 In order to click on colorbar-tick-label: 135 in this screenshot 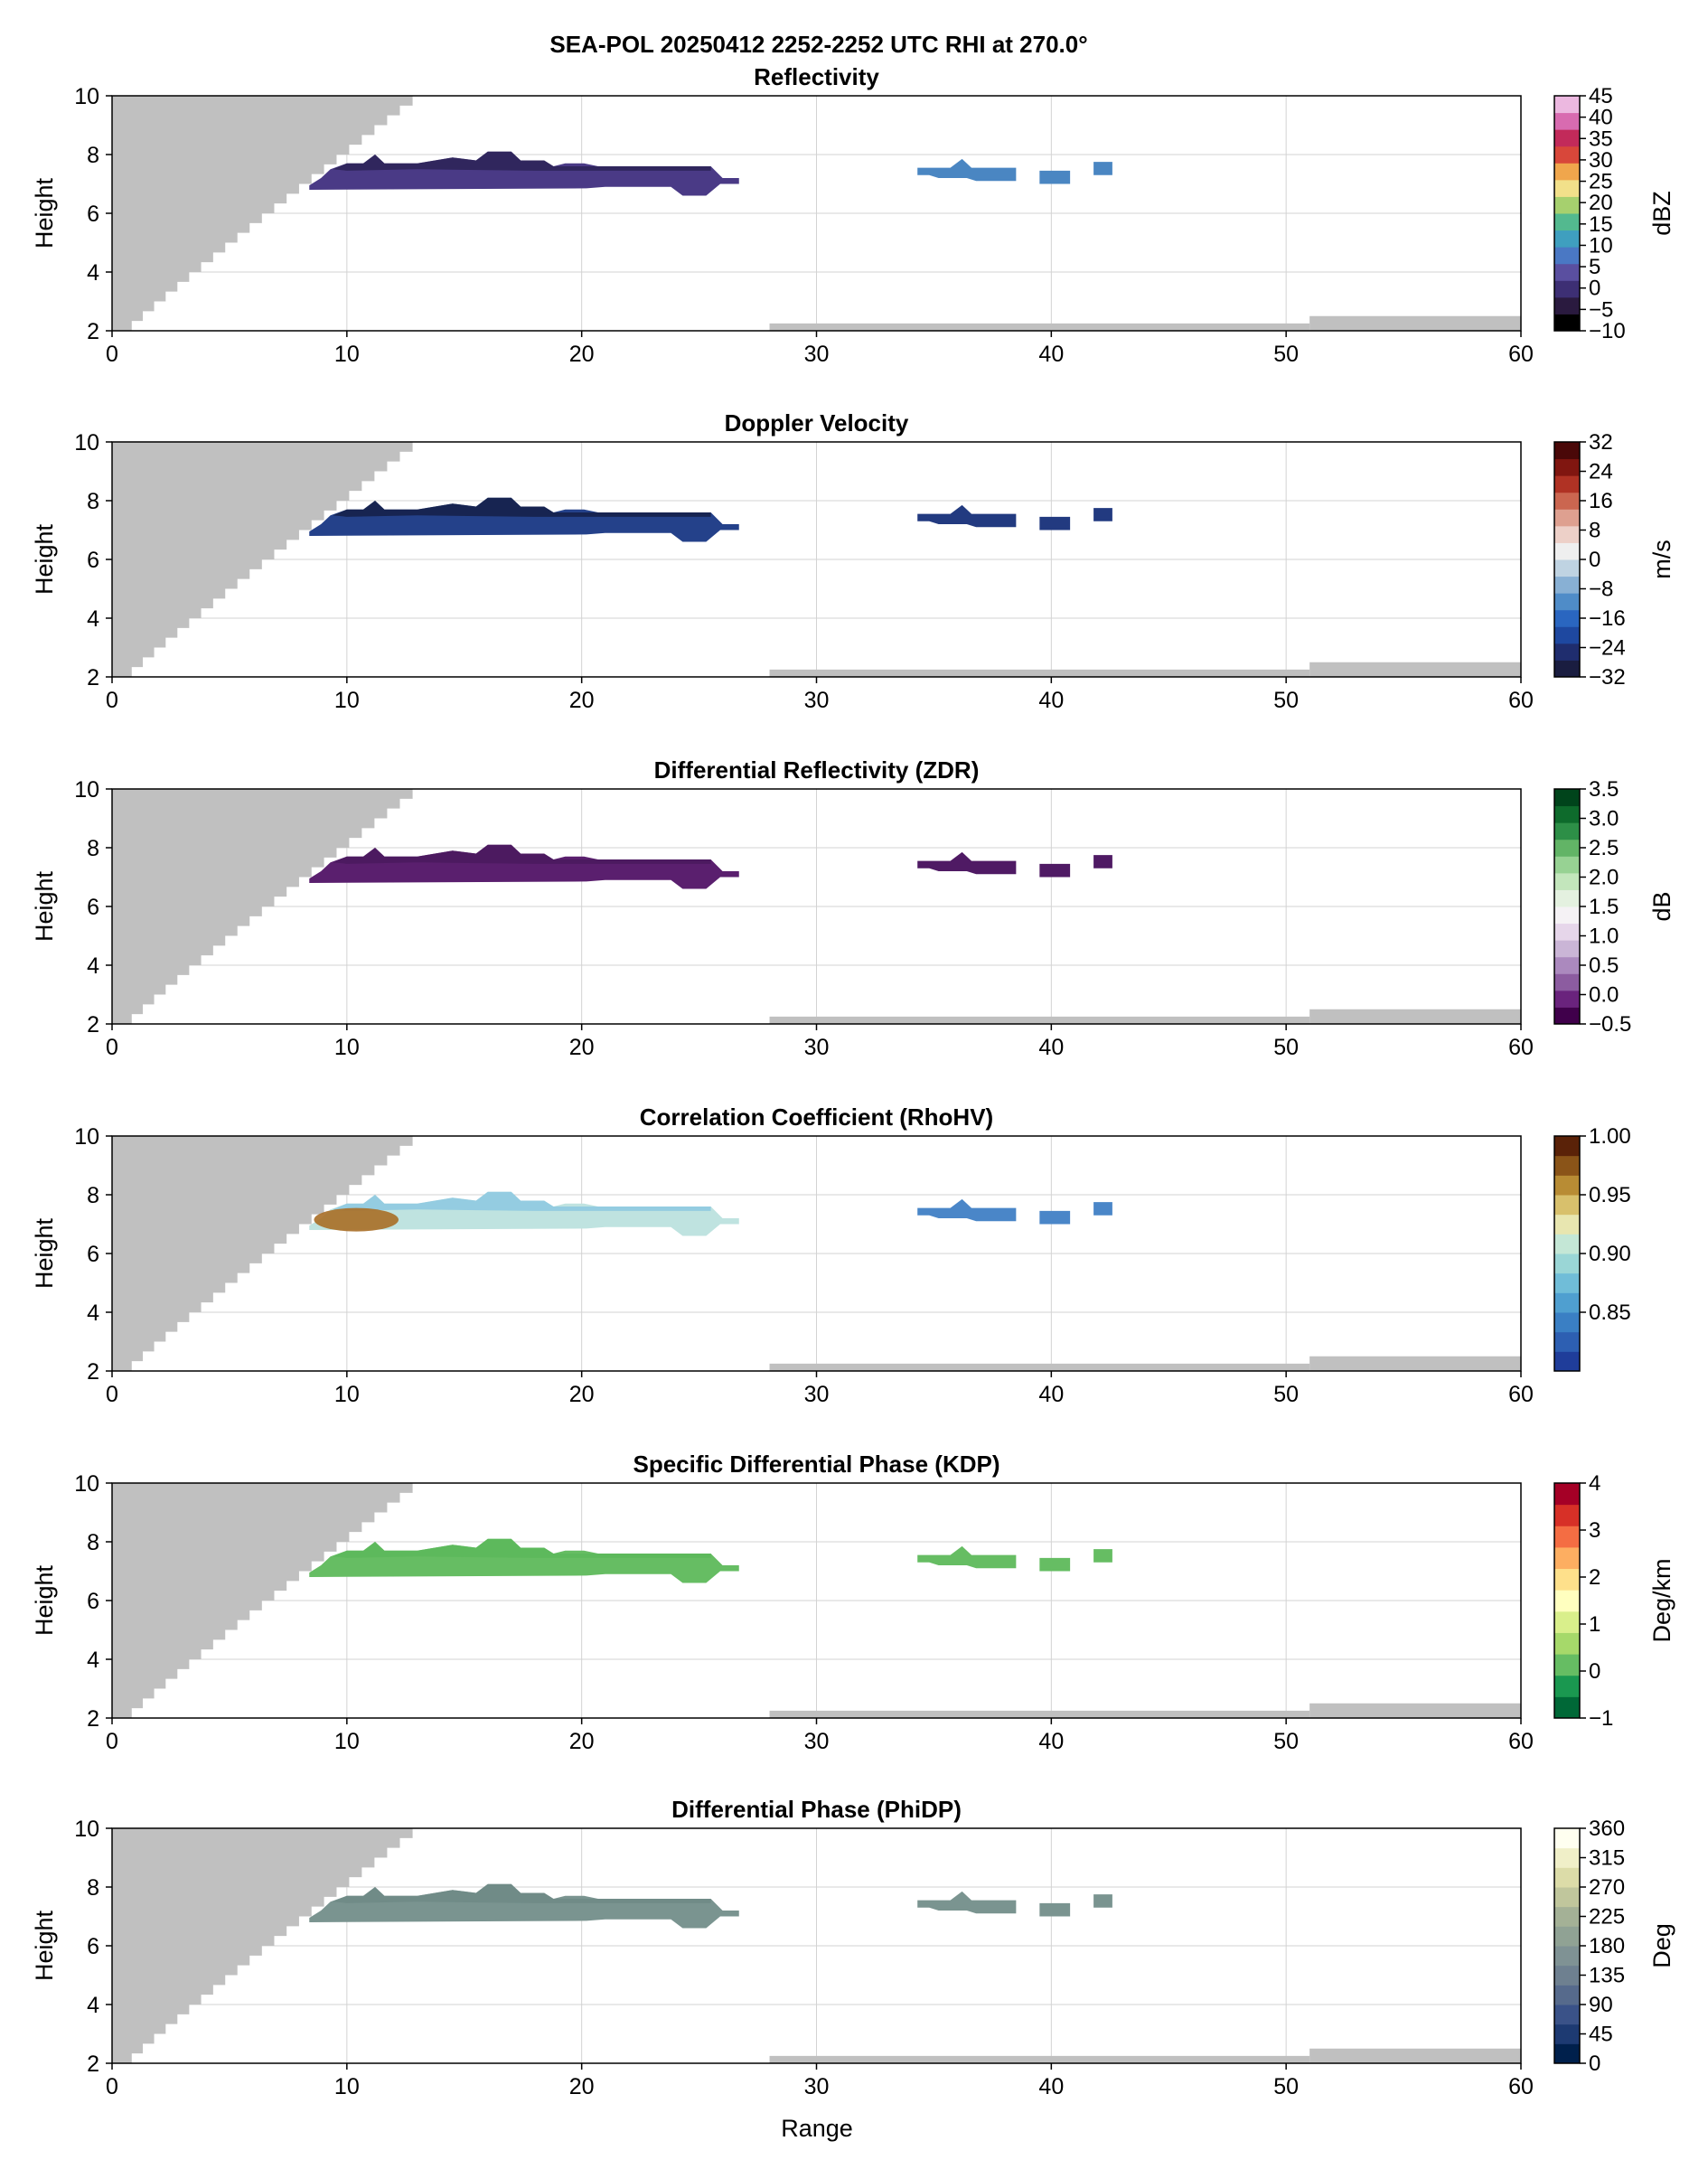, I will do `click(1607, 1976)`.